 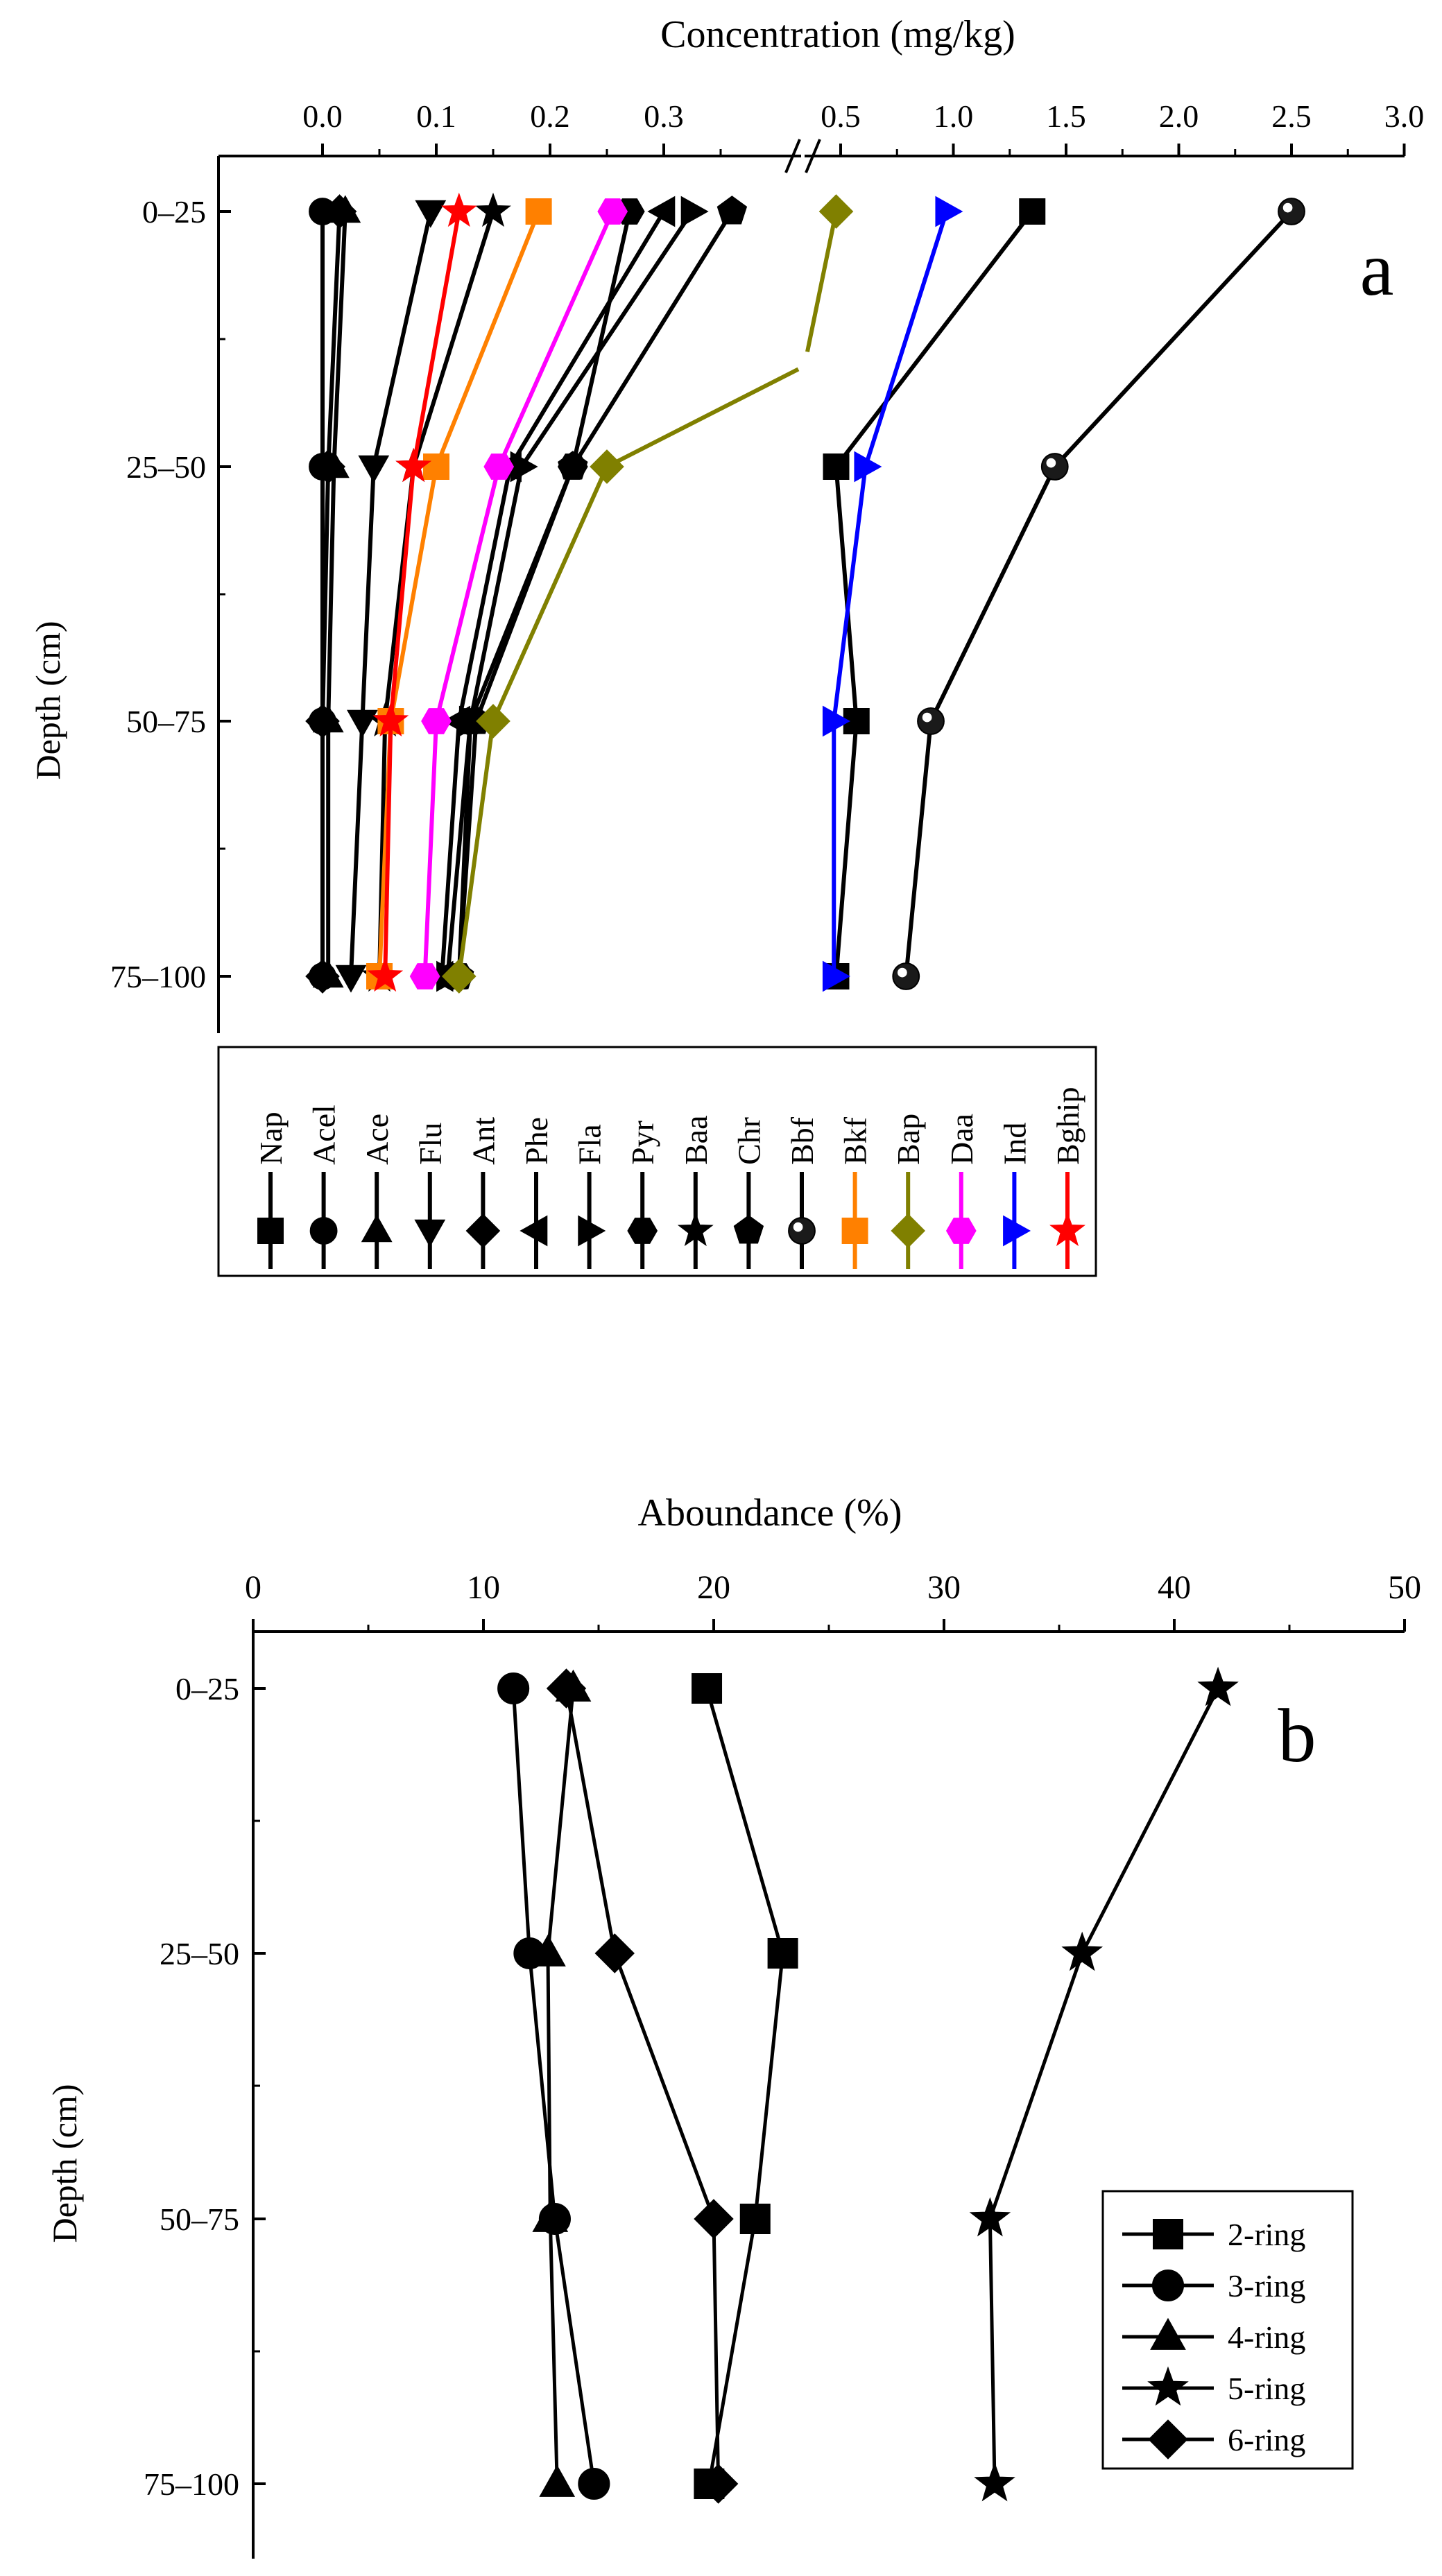 What do you see at coordinates (745, 2086) in the screenshot?
I see `panel-b-line-2-ring` at bounding box center [745, 2086].